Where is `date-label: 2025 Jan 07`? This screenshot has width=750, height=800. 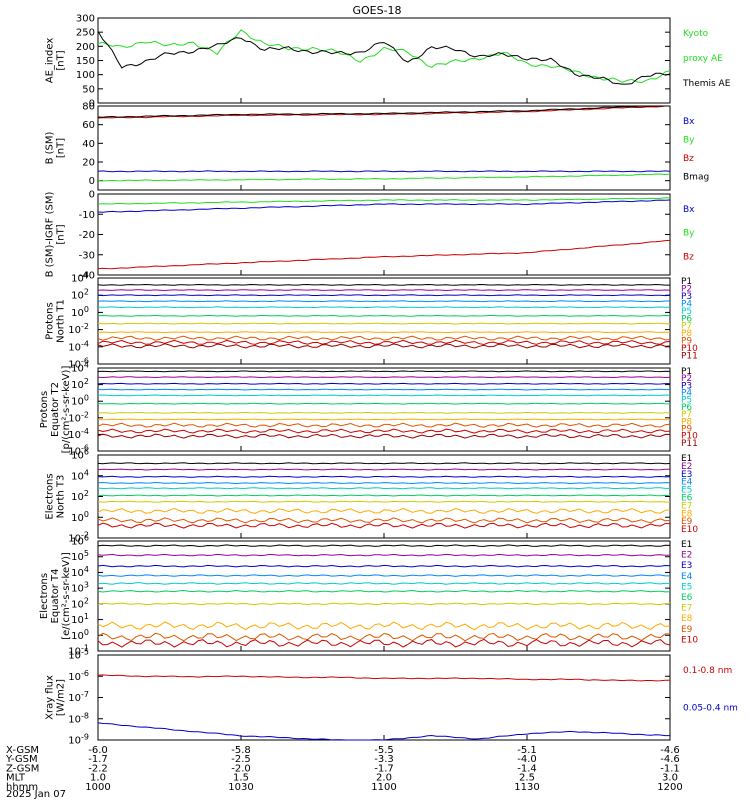 date-label: 2025 Jan 07 is located at coordinates (36, 794).